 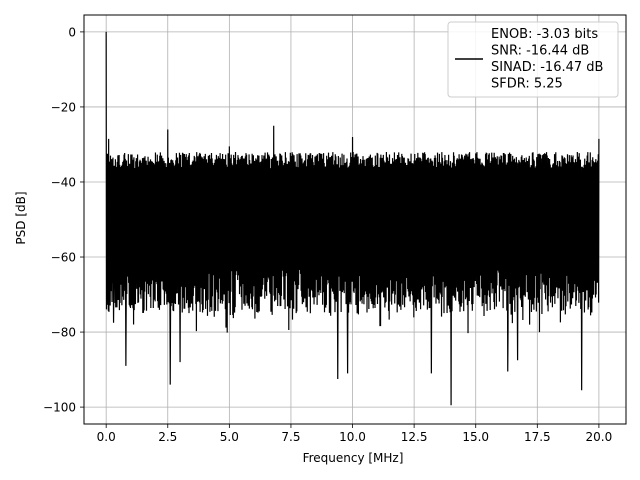 What do you see at coordinates (547, 67) in the screenshot?
I see `legend-entry-line: SINAD: -16.47 dB` at bounding box center [547, 67].